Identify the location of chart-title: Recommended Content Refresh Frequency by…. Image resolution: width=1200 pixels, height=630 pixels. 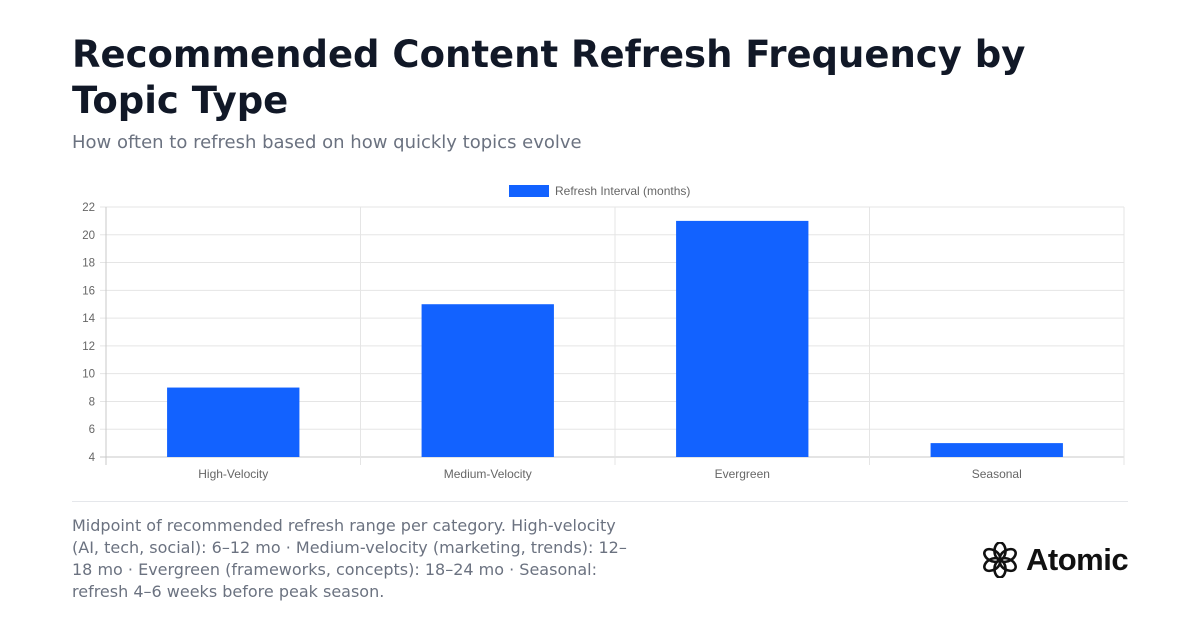
(549, 77).